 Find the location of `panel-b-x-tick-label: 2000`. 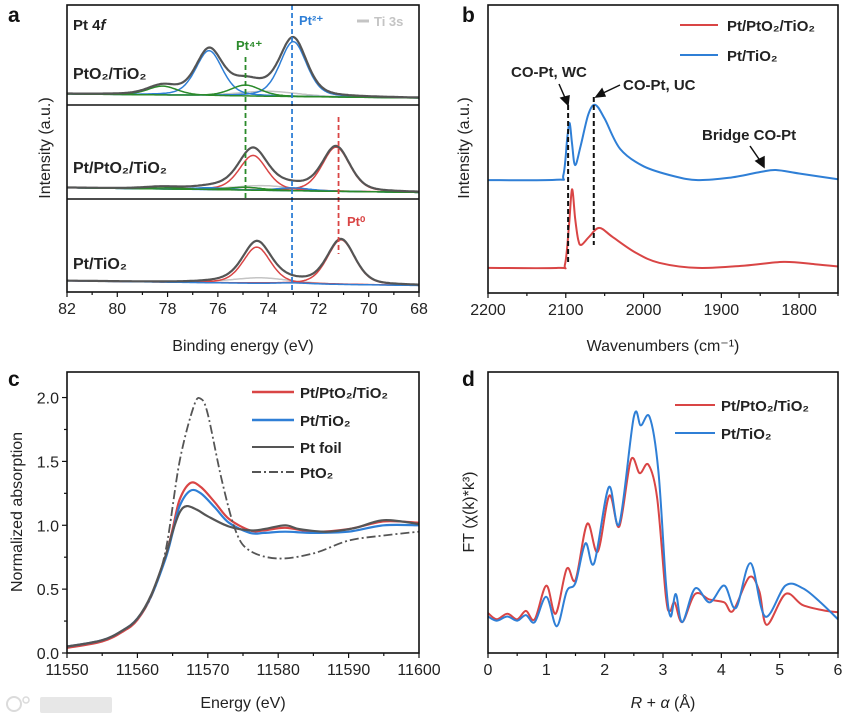

panel-b-x-tick-label: 2000 is located at coordinates (644, 310).